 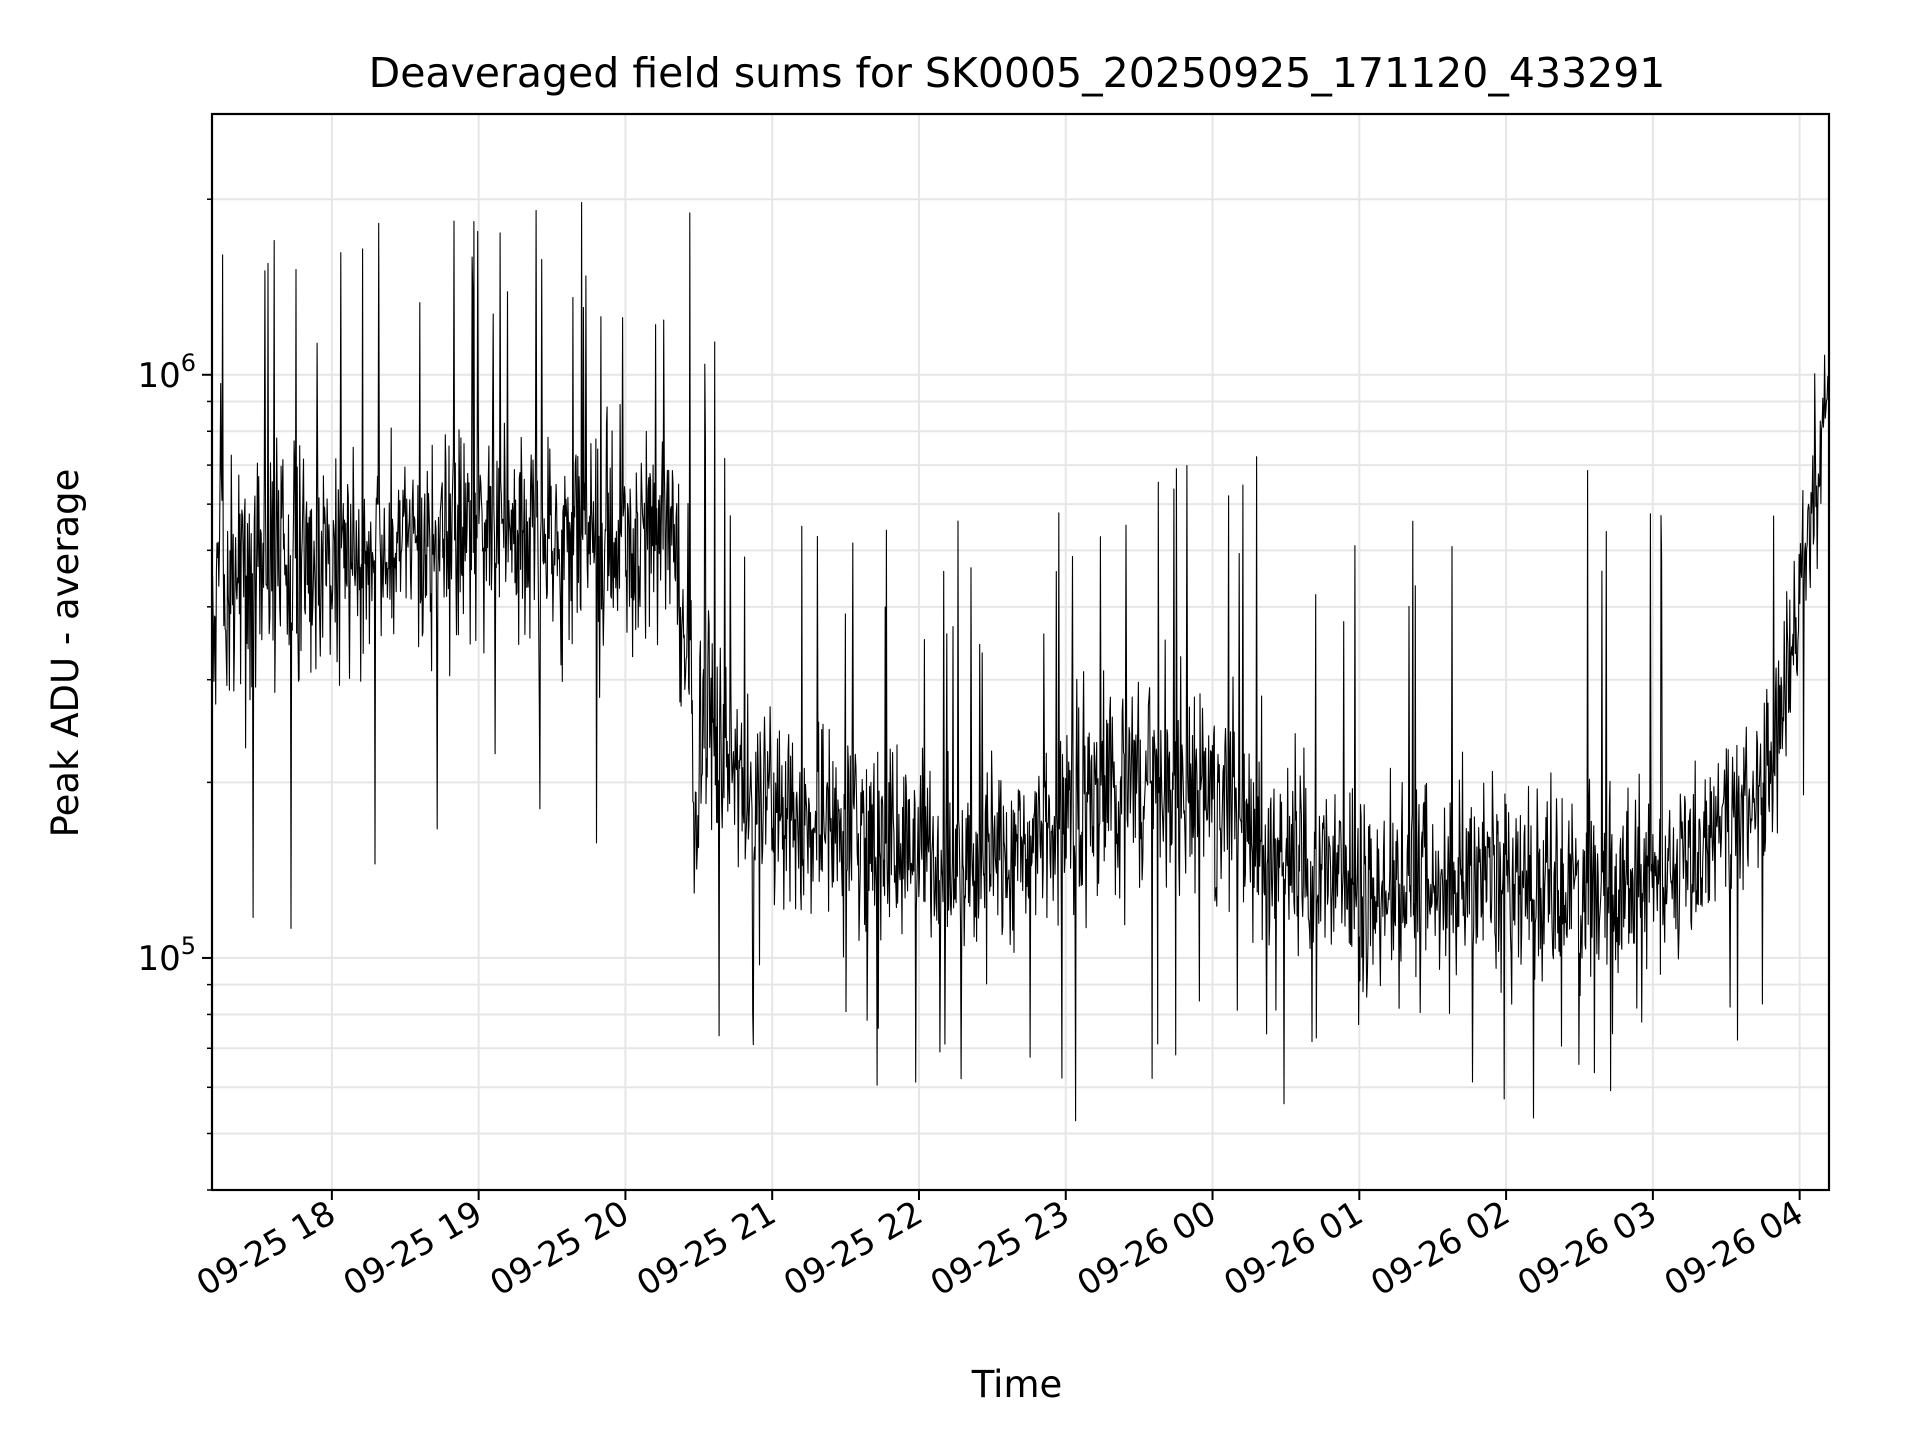 I want to click on y-axis-label: Peak ADU - average, so click(x=65, y=653).